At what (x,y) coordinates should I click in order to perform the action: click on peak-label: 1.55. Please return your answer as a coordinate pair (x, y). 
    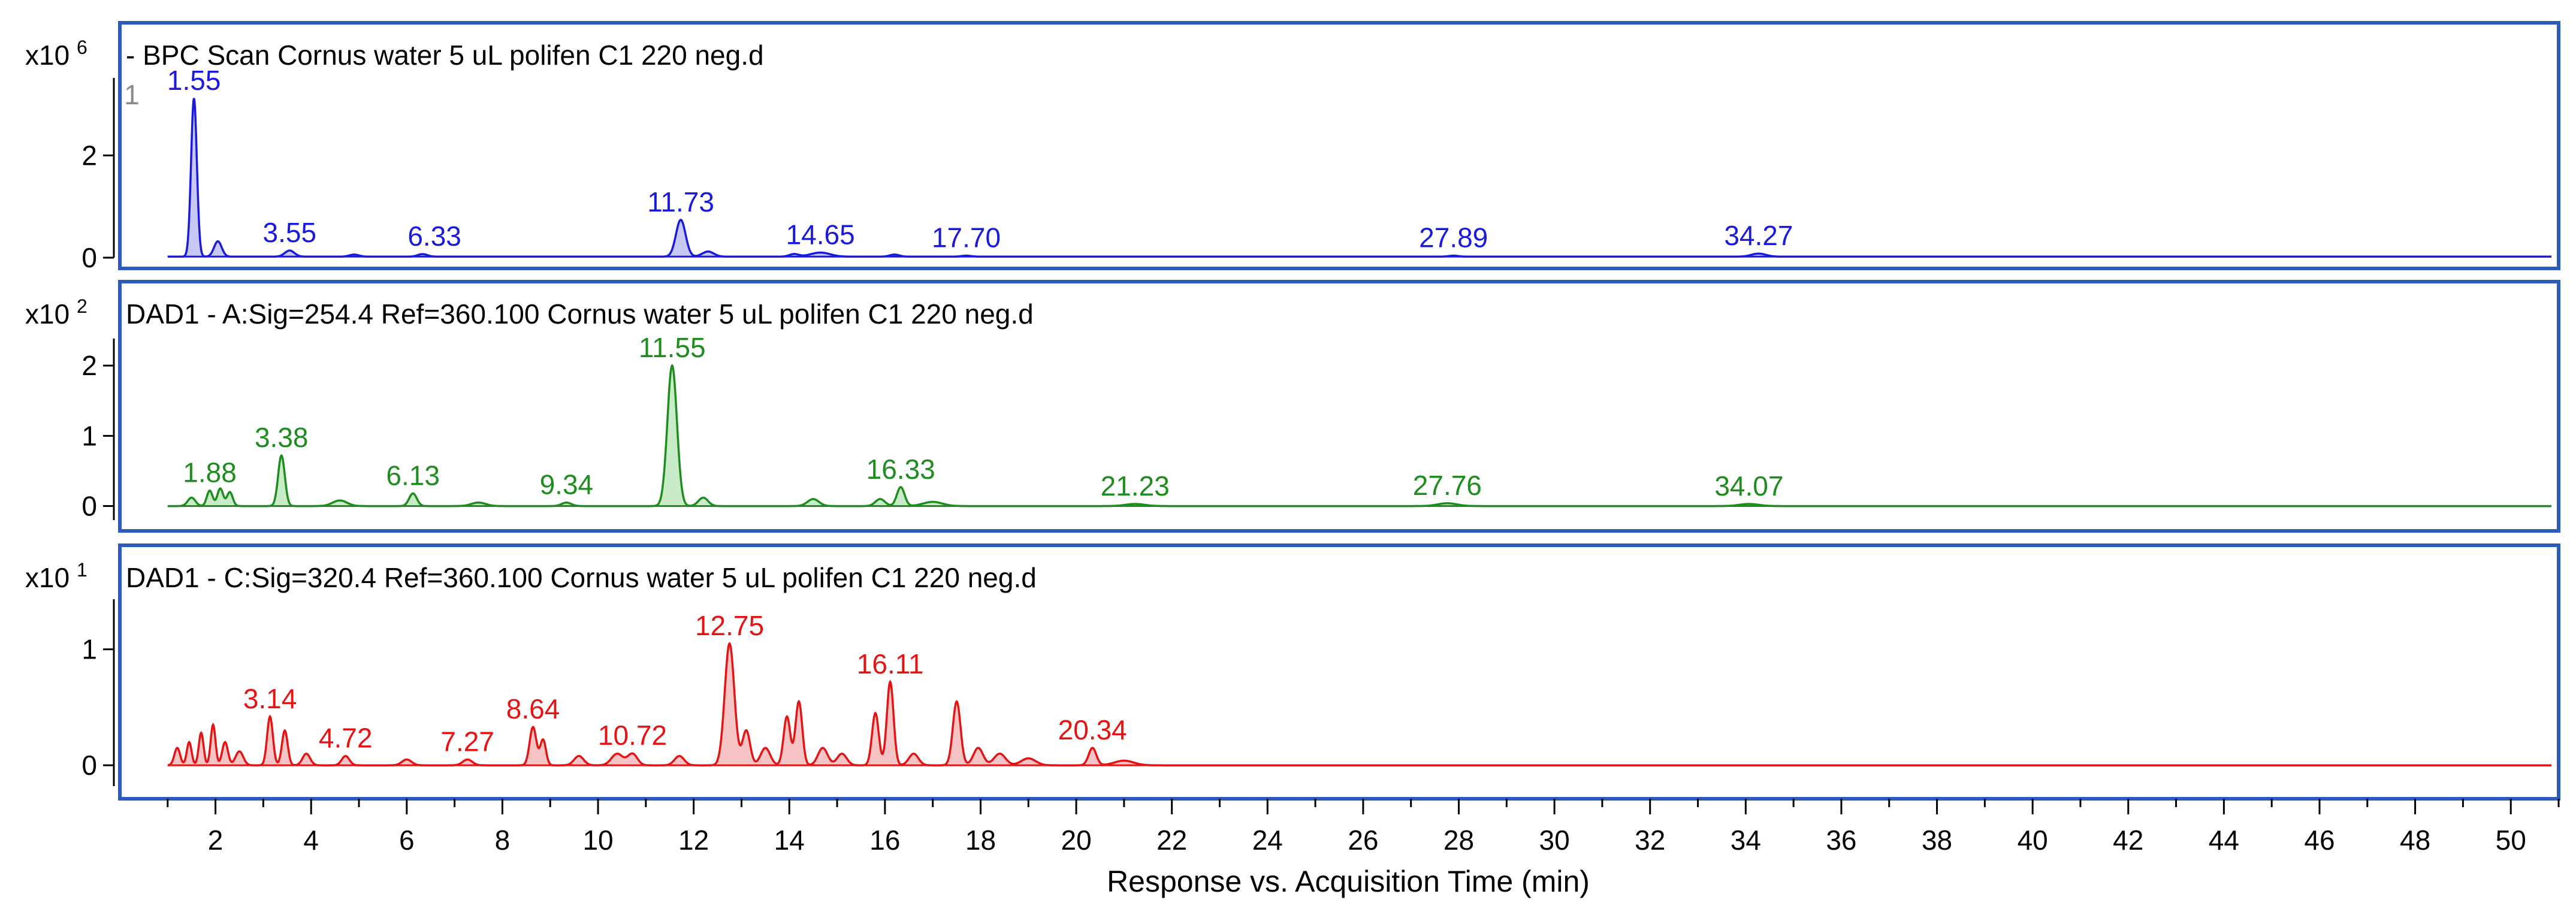
    Looking at the image, I should click on (194, 80).